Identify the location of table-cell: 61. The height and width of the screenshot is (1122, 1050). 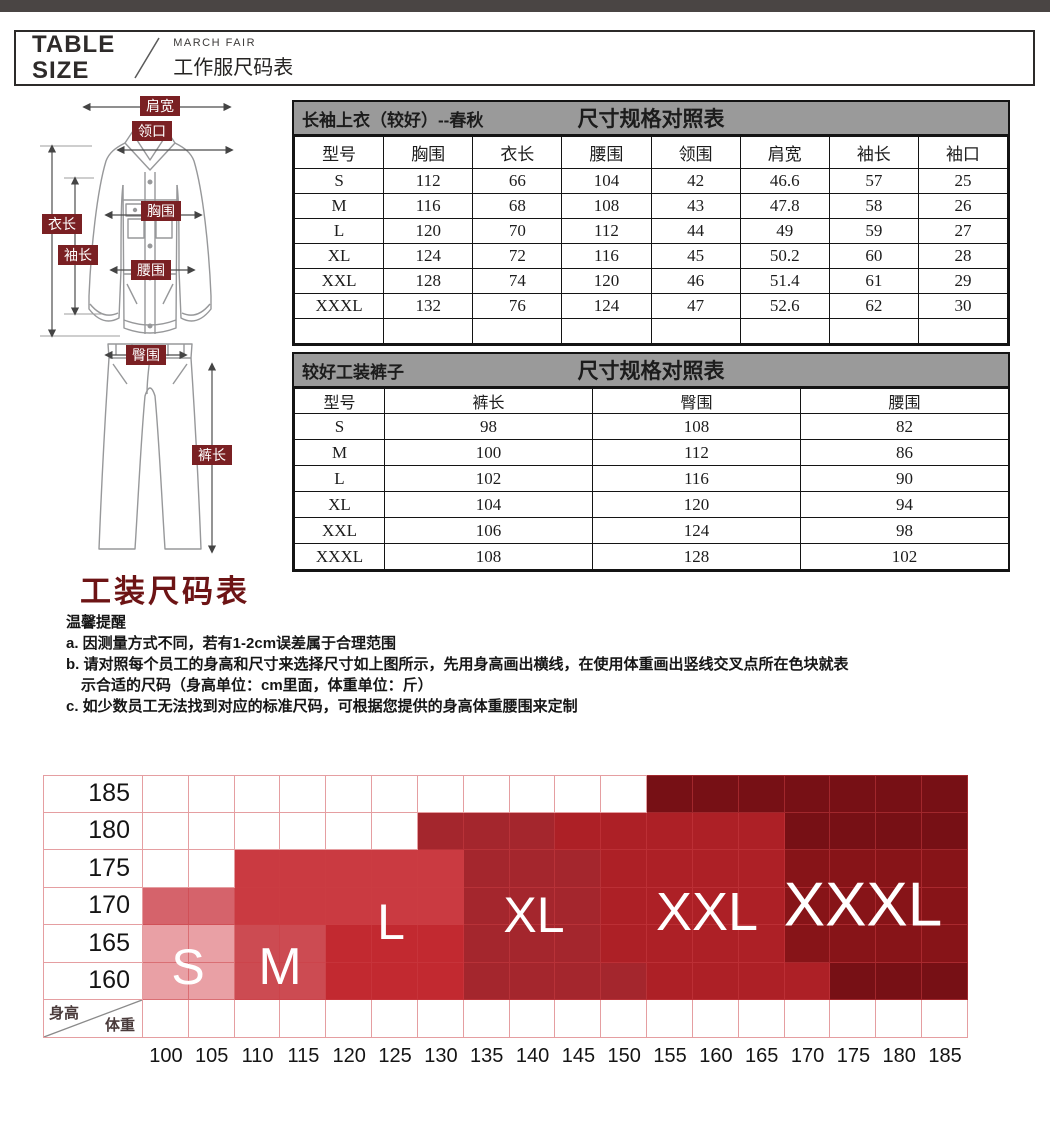
(873, 281).